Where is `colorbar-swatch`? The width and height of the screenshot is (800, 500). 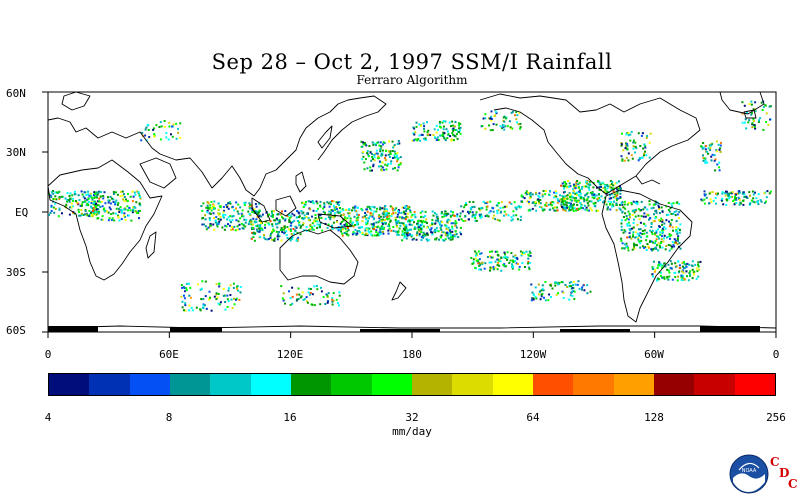 colorbar-swatch is located at coordinates (754, 384).